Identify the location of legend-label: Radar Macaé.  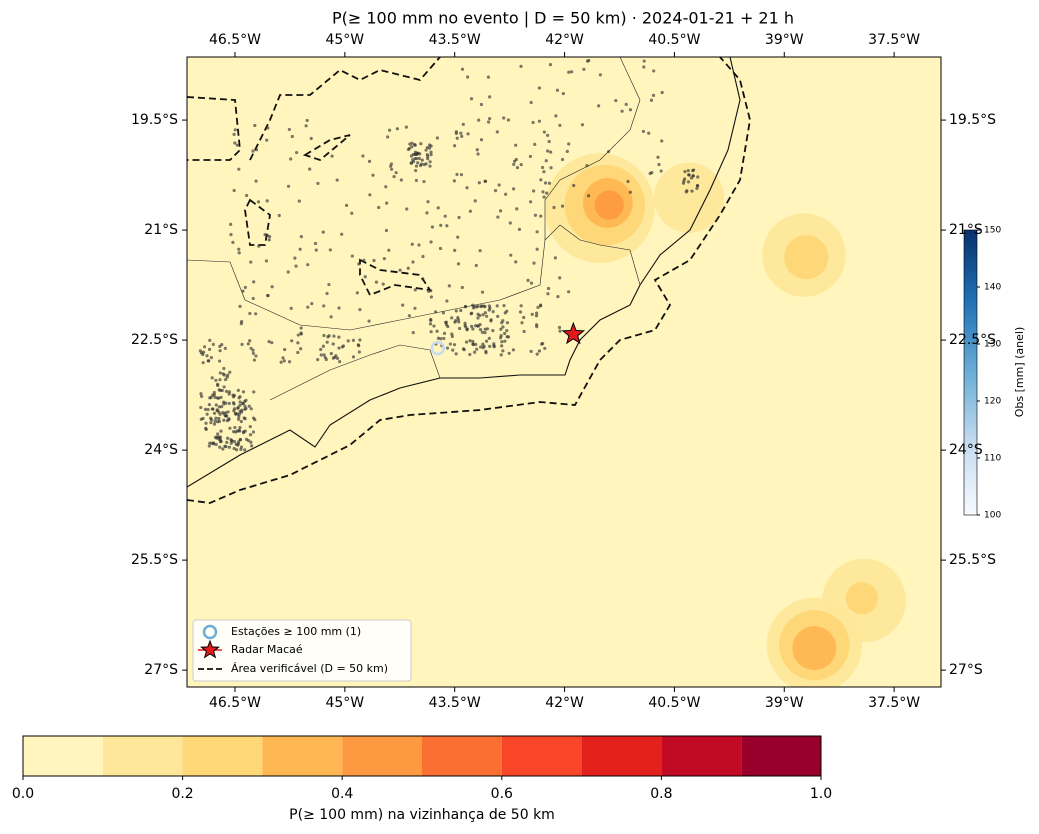
(267, 649).